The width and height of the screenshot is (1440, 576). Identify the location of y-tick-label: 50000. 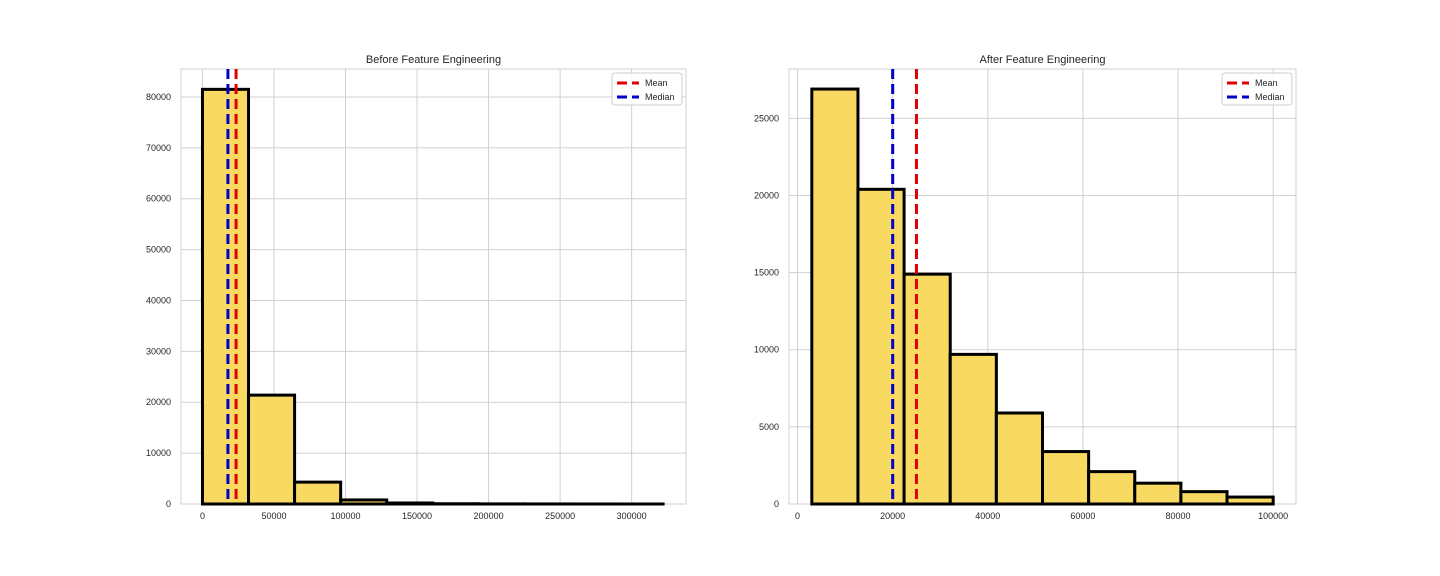
(158, 250).